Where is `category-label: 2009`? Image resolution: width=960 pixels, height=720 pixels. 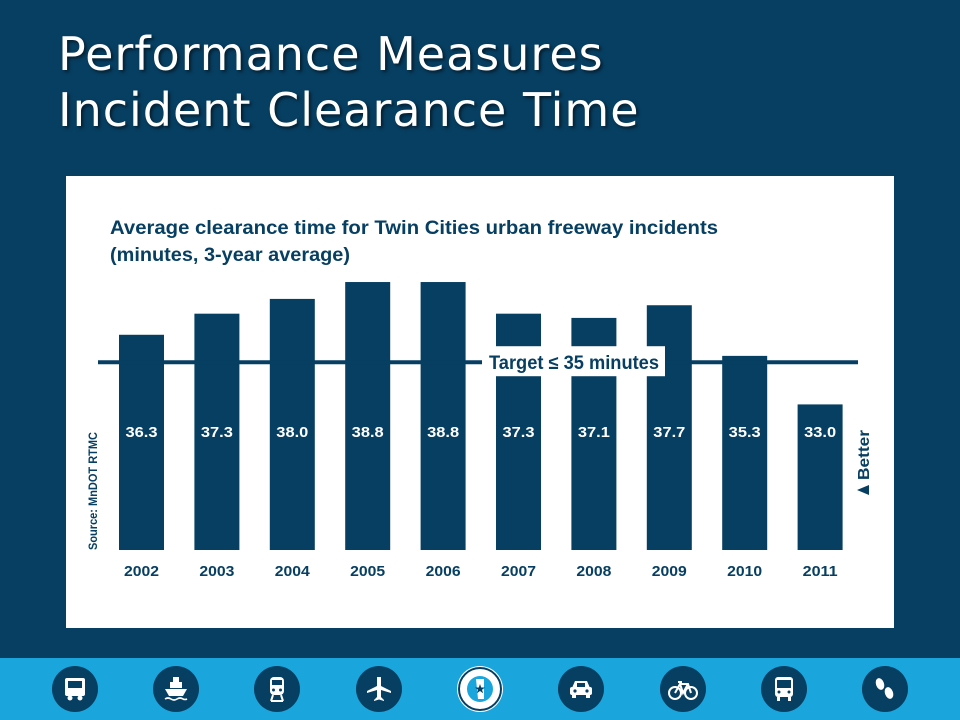
category-label: 2009 is located at coordinates (669, 571).